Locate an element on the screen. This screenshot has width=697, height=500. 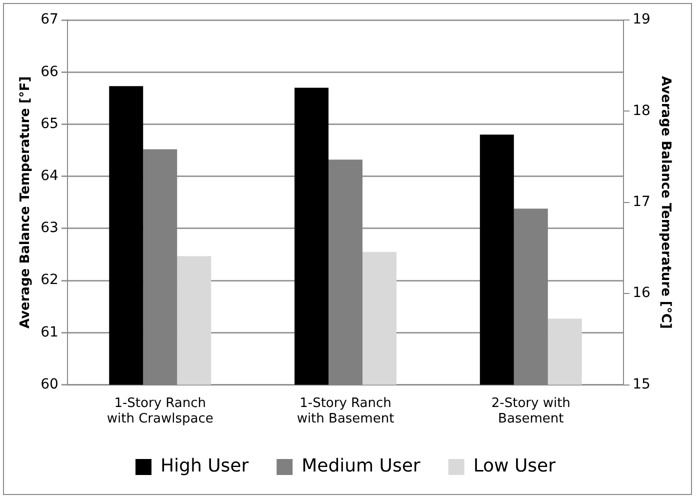
x-tick-label: 2-Story with Basement is located at coordinates (530, 411).